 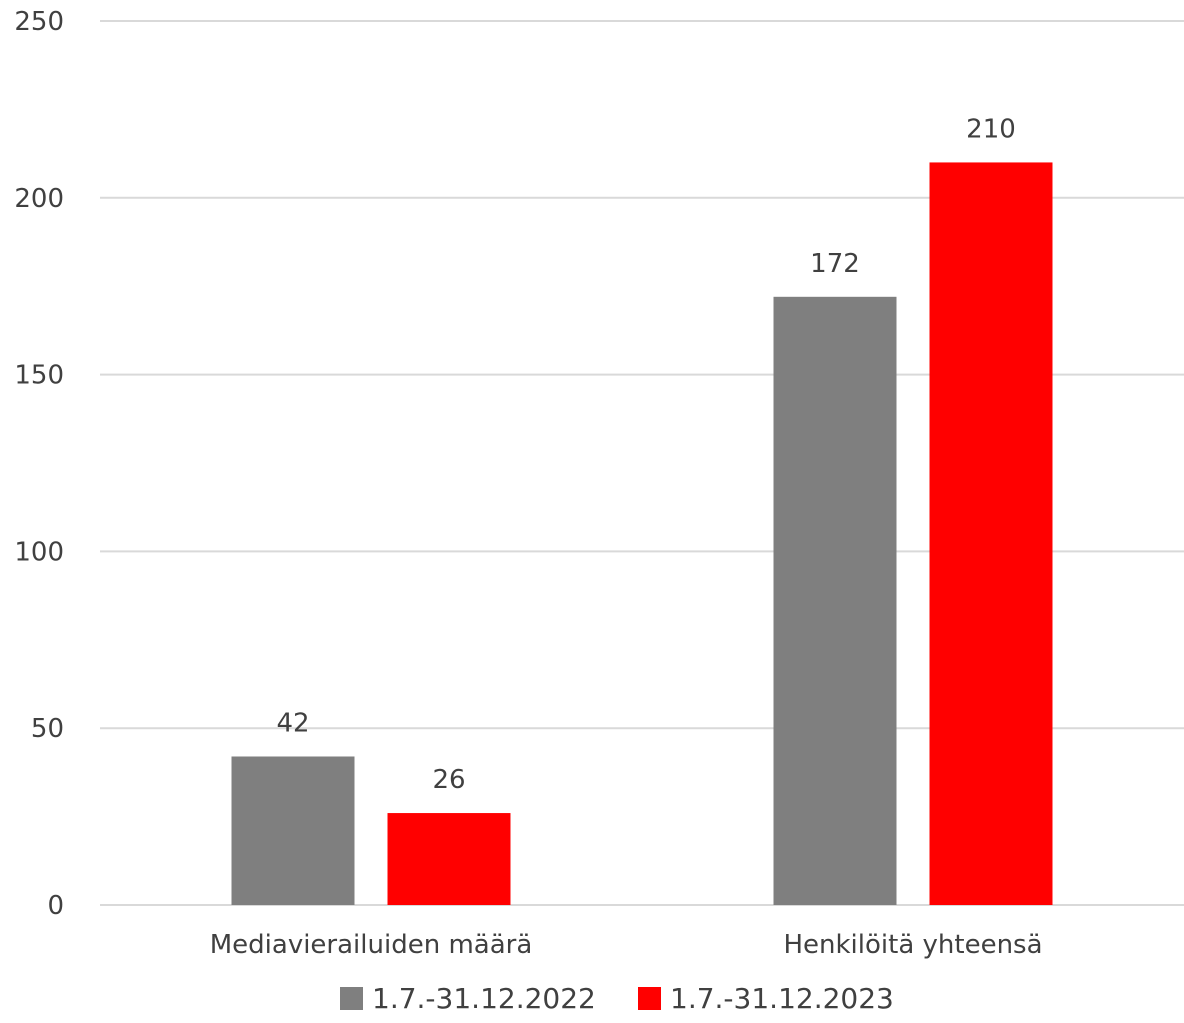 What do you see at coordinates (617, 998) in the screenshot?
I see `legend: 1.7.-31.12.2022 1.7.-31.12.2023` at bounding box center [617, 998].